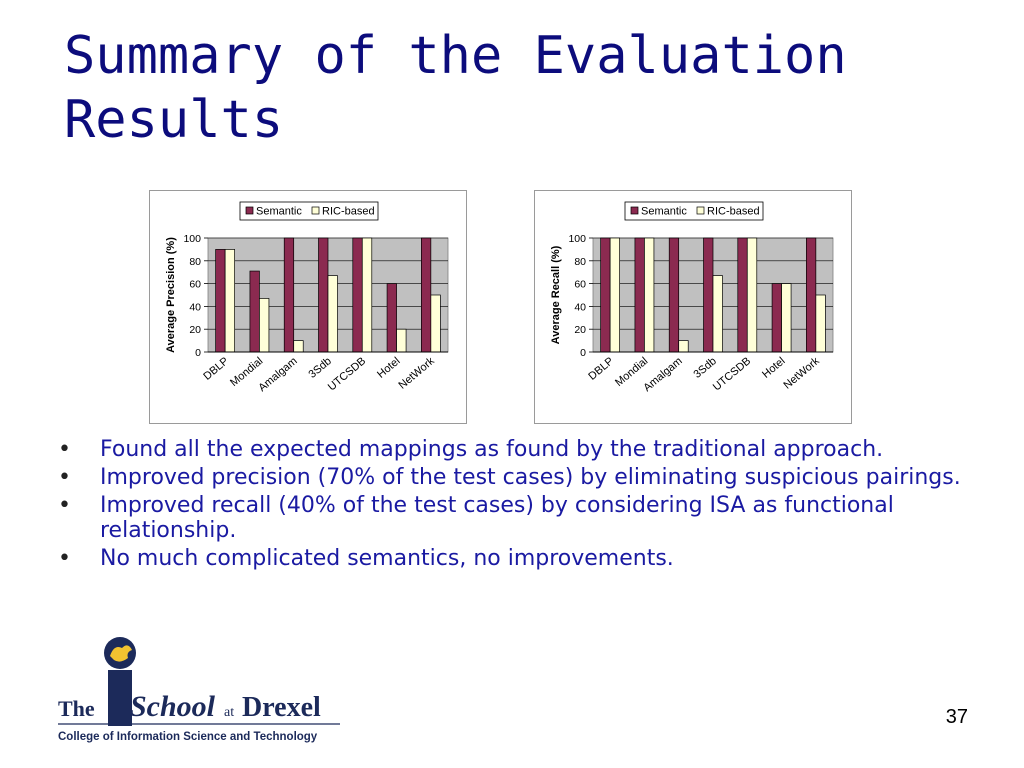  Describe the element at coordinates (76, 708) in the screenshot. I see `logo-the: The` at that location.